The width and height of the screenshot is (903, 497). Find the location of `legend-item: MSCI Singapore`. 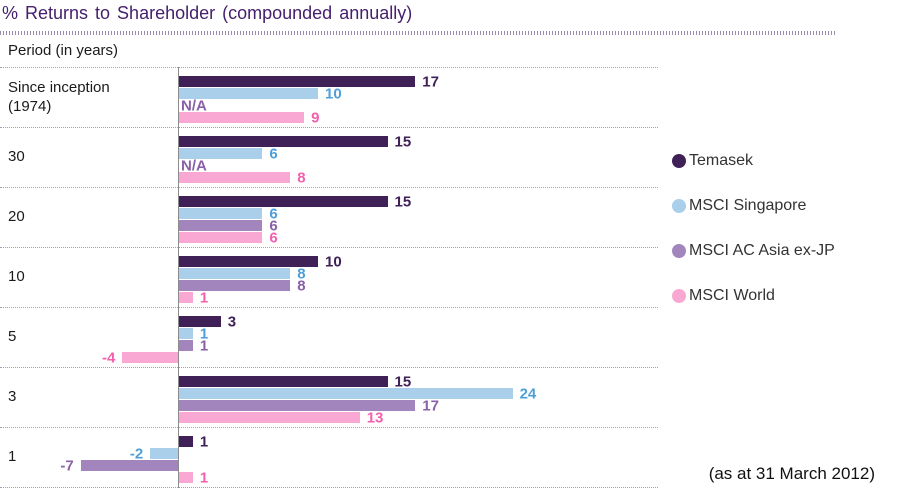

legend-item: MSCI Singapore is located at coordinates (753, 206).